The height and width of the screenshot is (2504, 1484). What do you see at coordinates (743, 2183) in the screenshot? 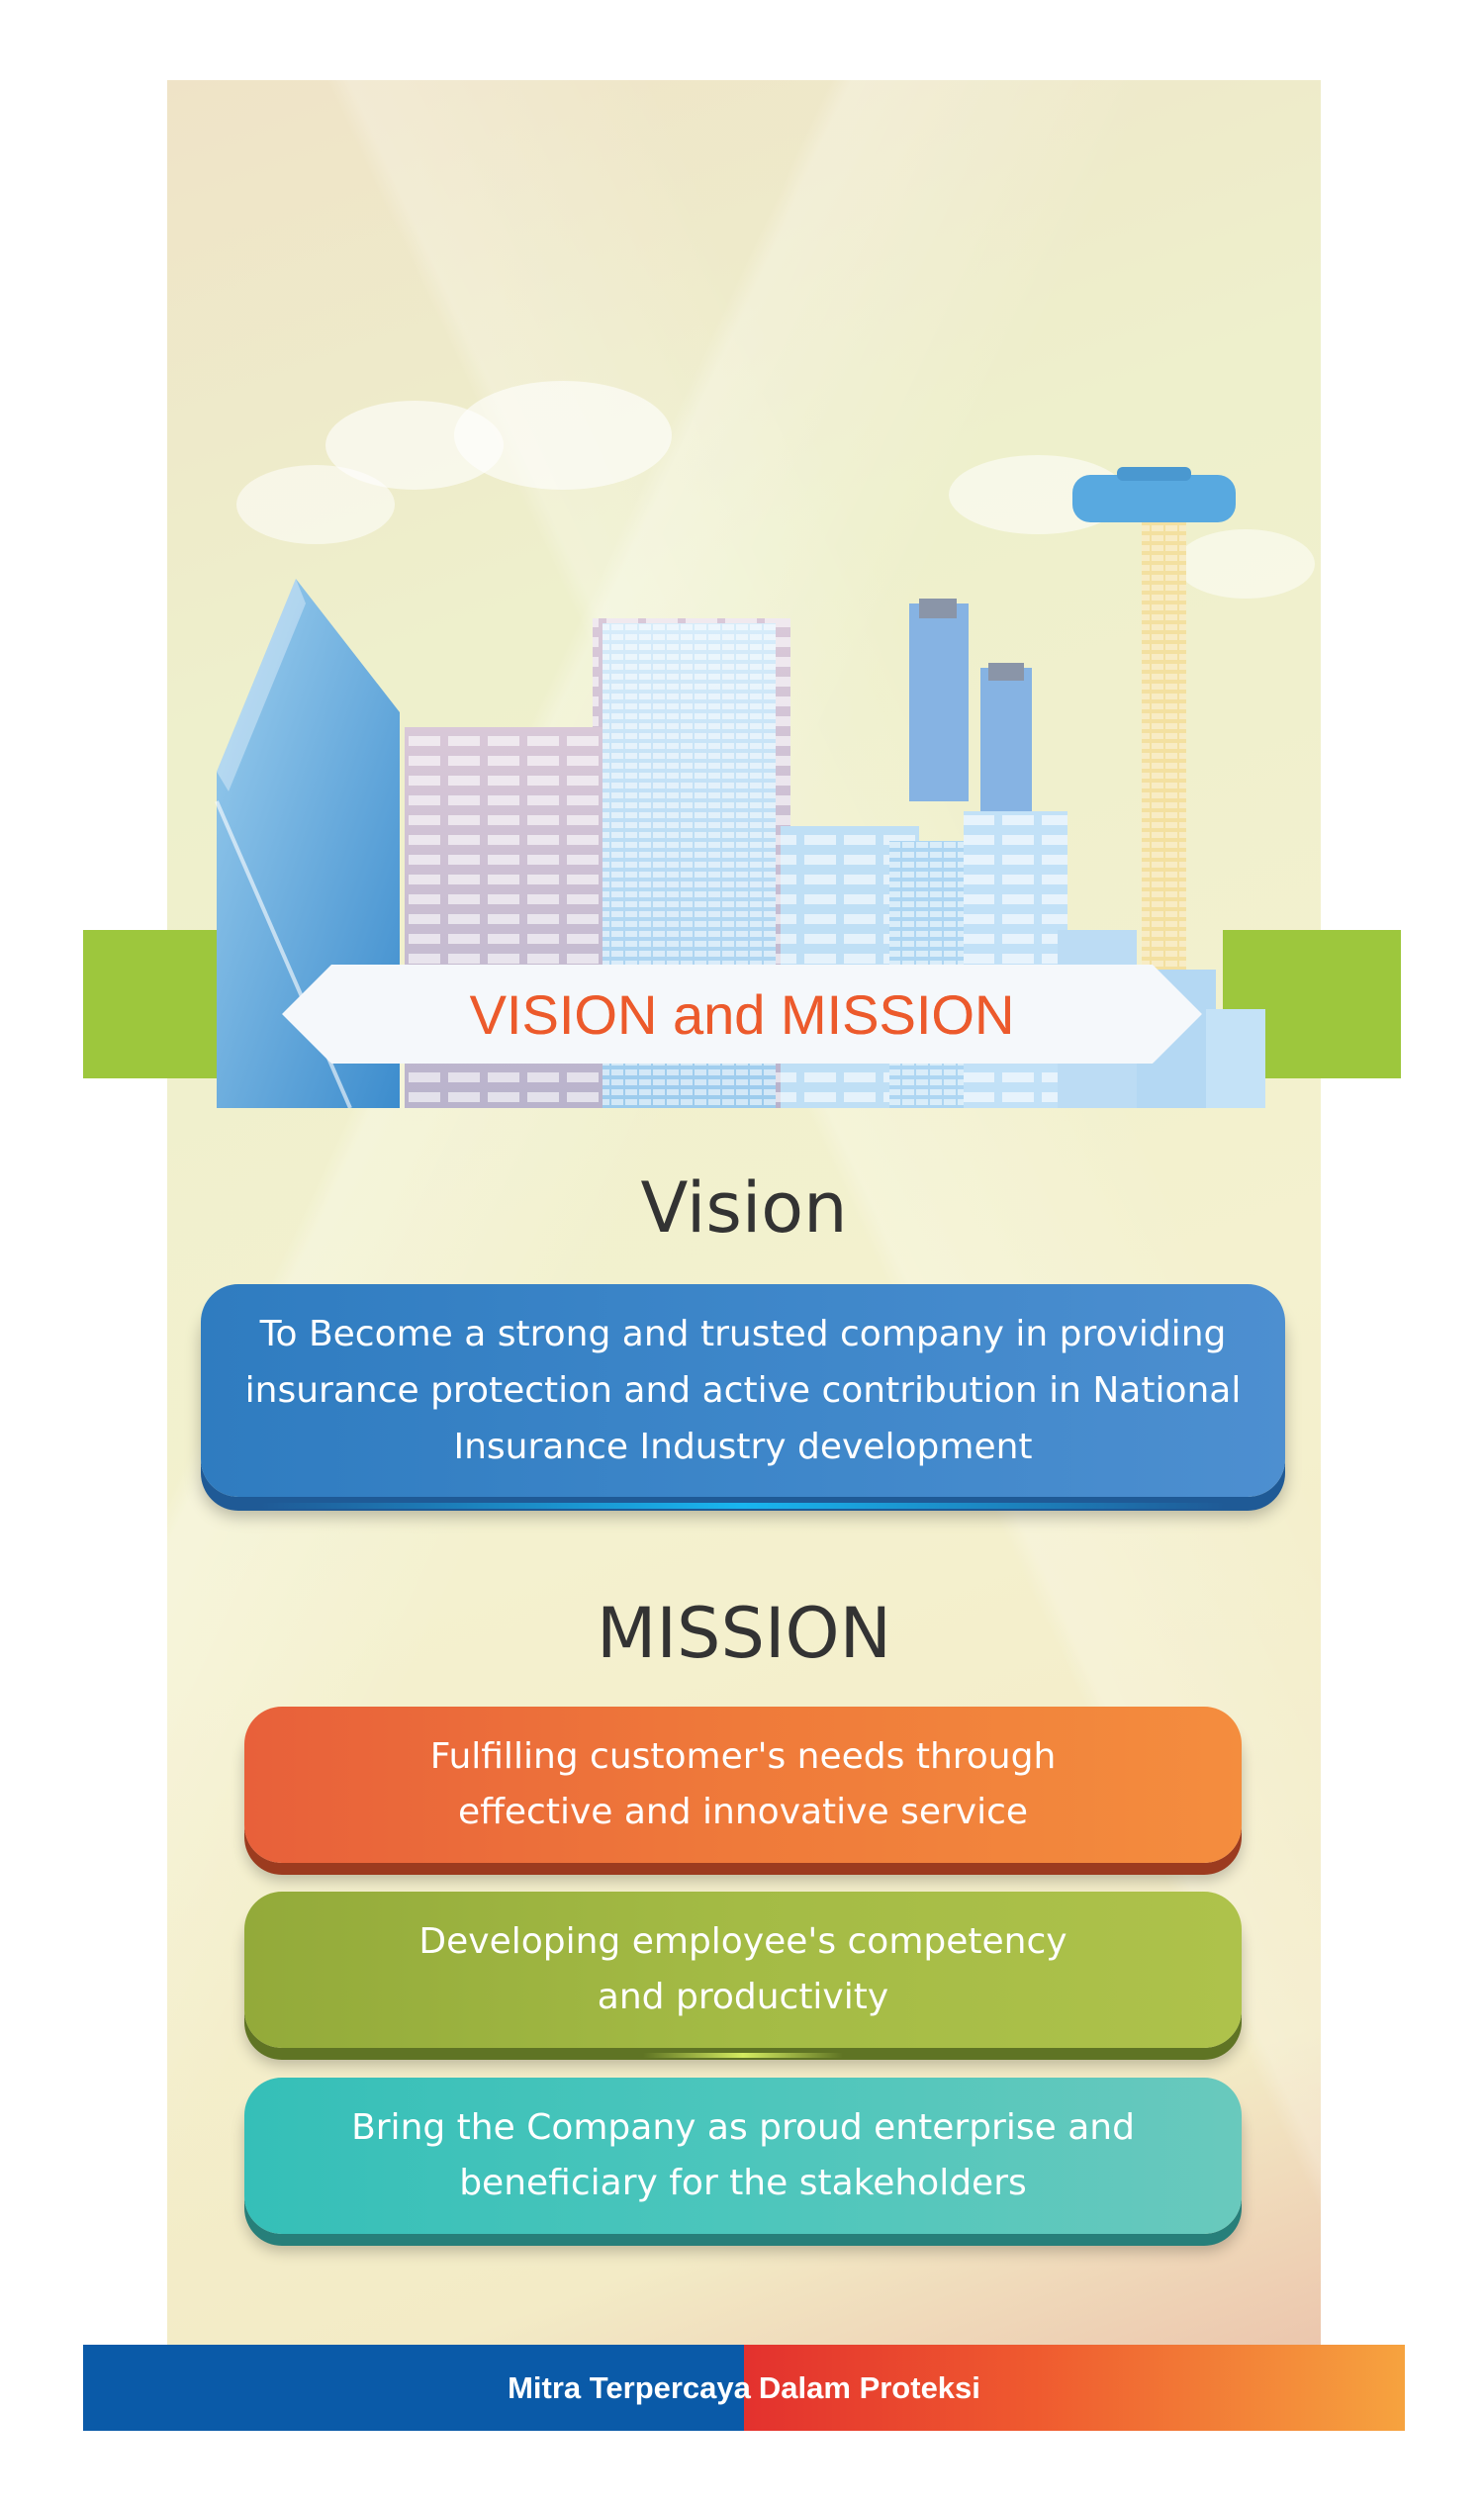
I see `mission-3-line-2: beneficiary for the stakeholders` at bounding box center [743, 2183].